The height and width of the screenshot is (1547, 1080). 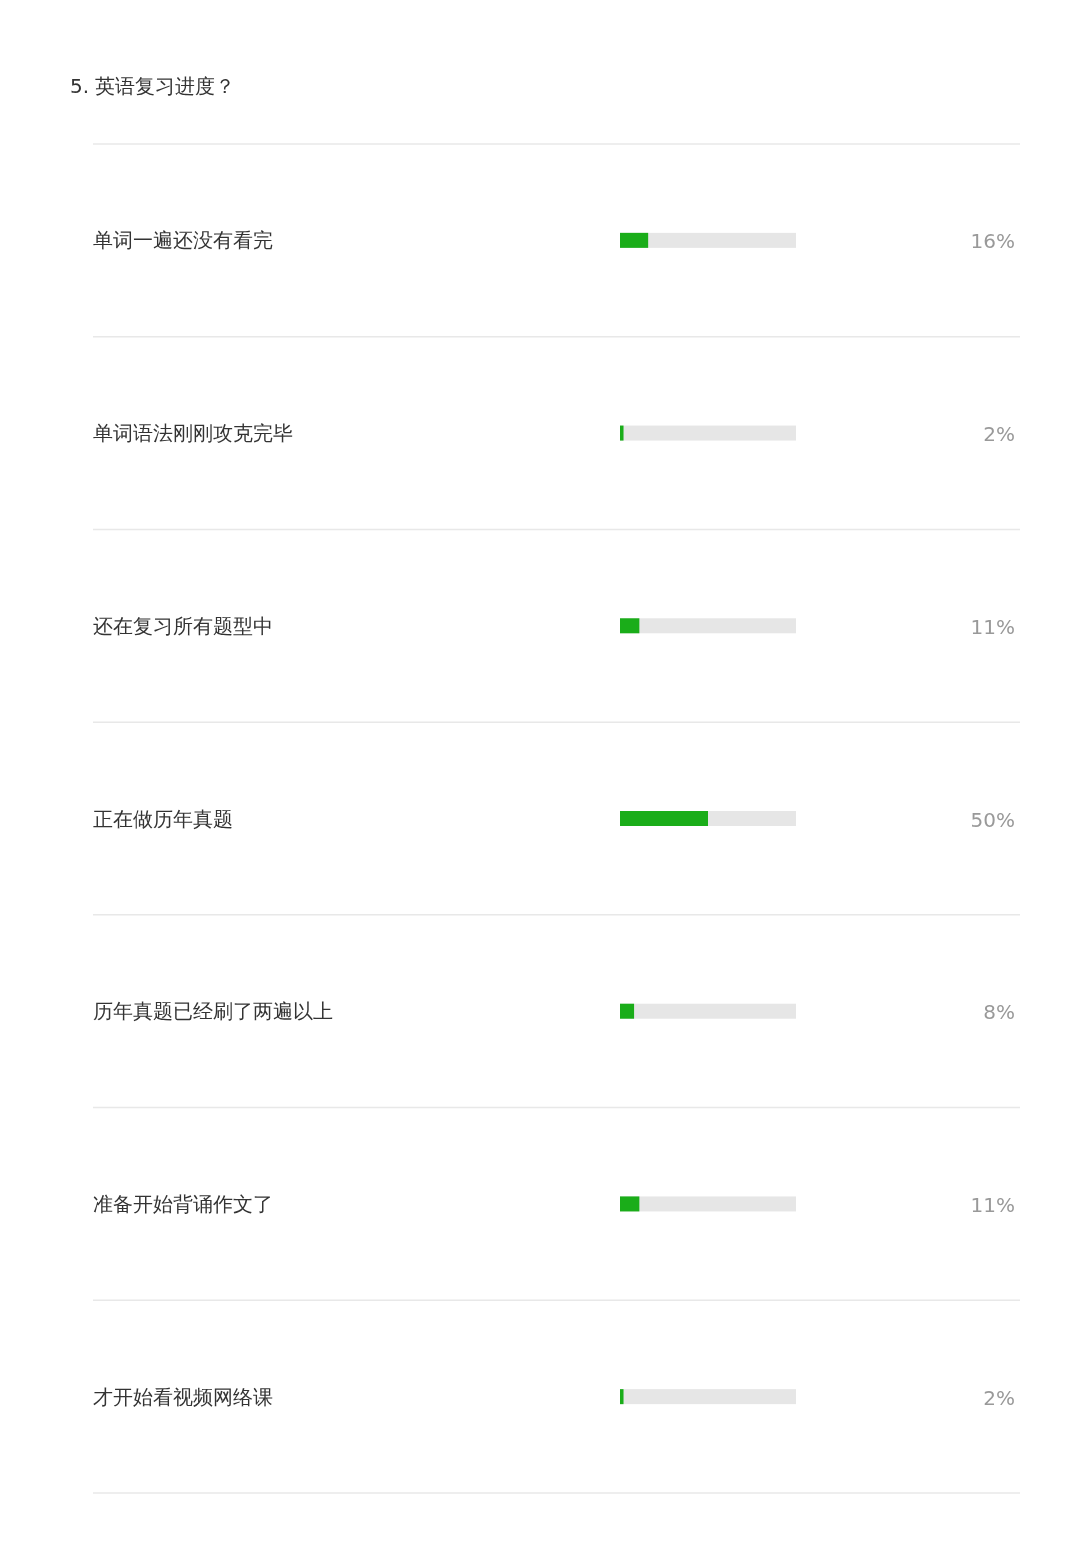 I want to click on data-label: 50%, so click(x=992, y=819).